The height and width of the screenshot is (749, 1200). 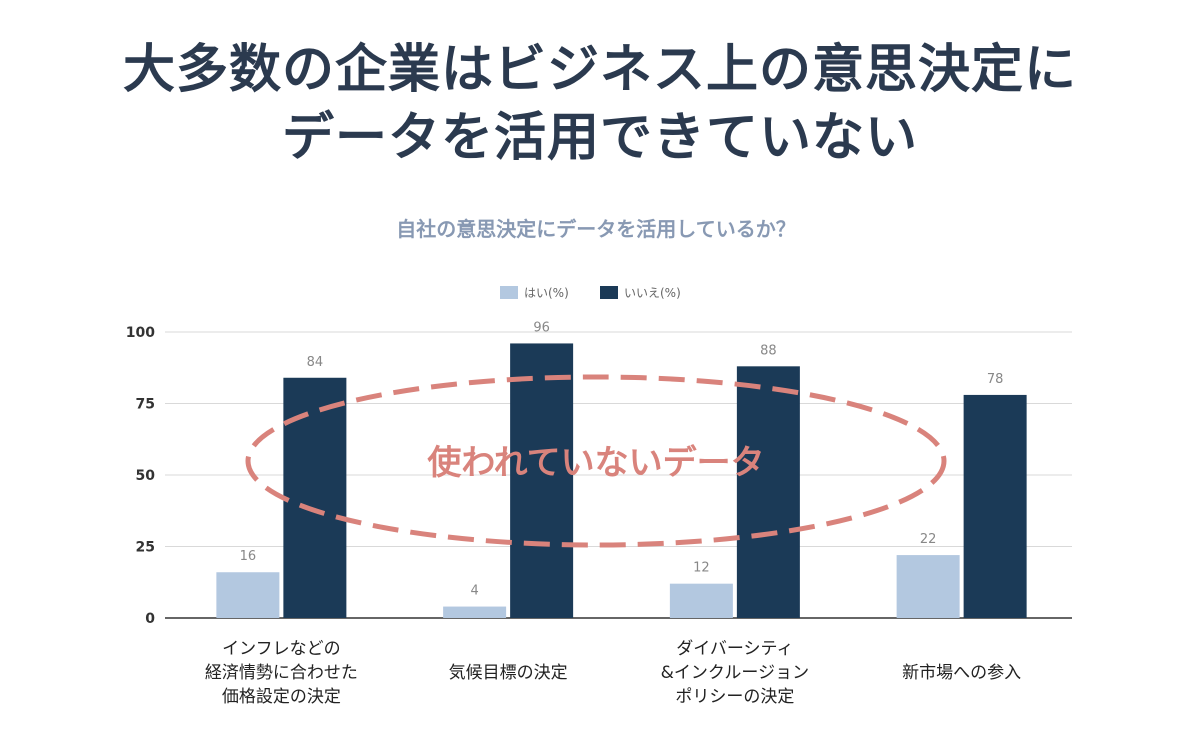 I want to click on annotation-ellipse, so click(x=596, y=461).